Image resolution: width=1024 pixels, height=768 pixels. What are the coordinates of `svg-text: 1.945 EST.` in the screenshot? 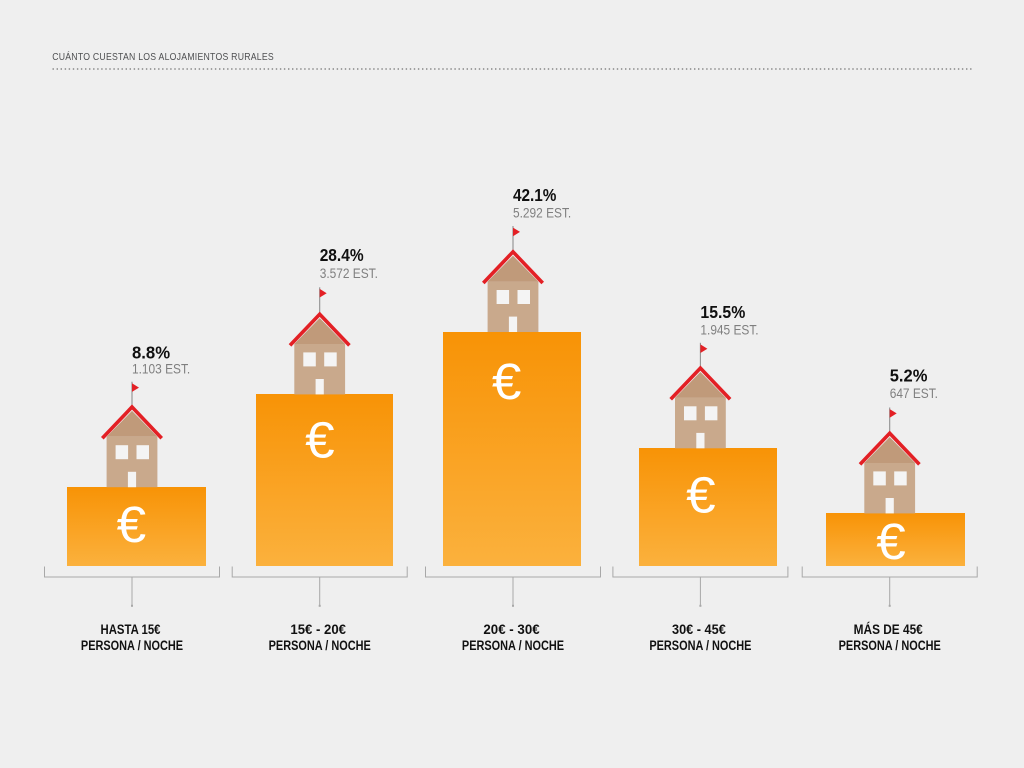 It's located at (729, 330).